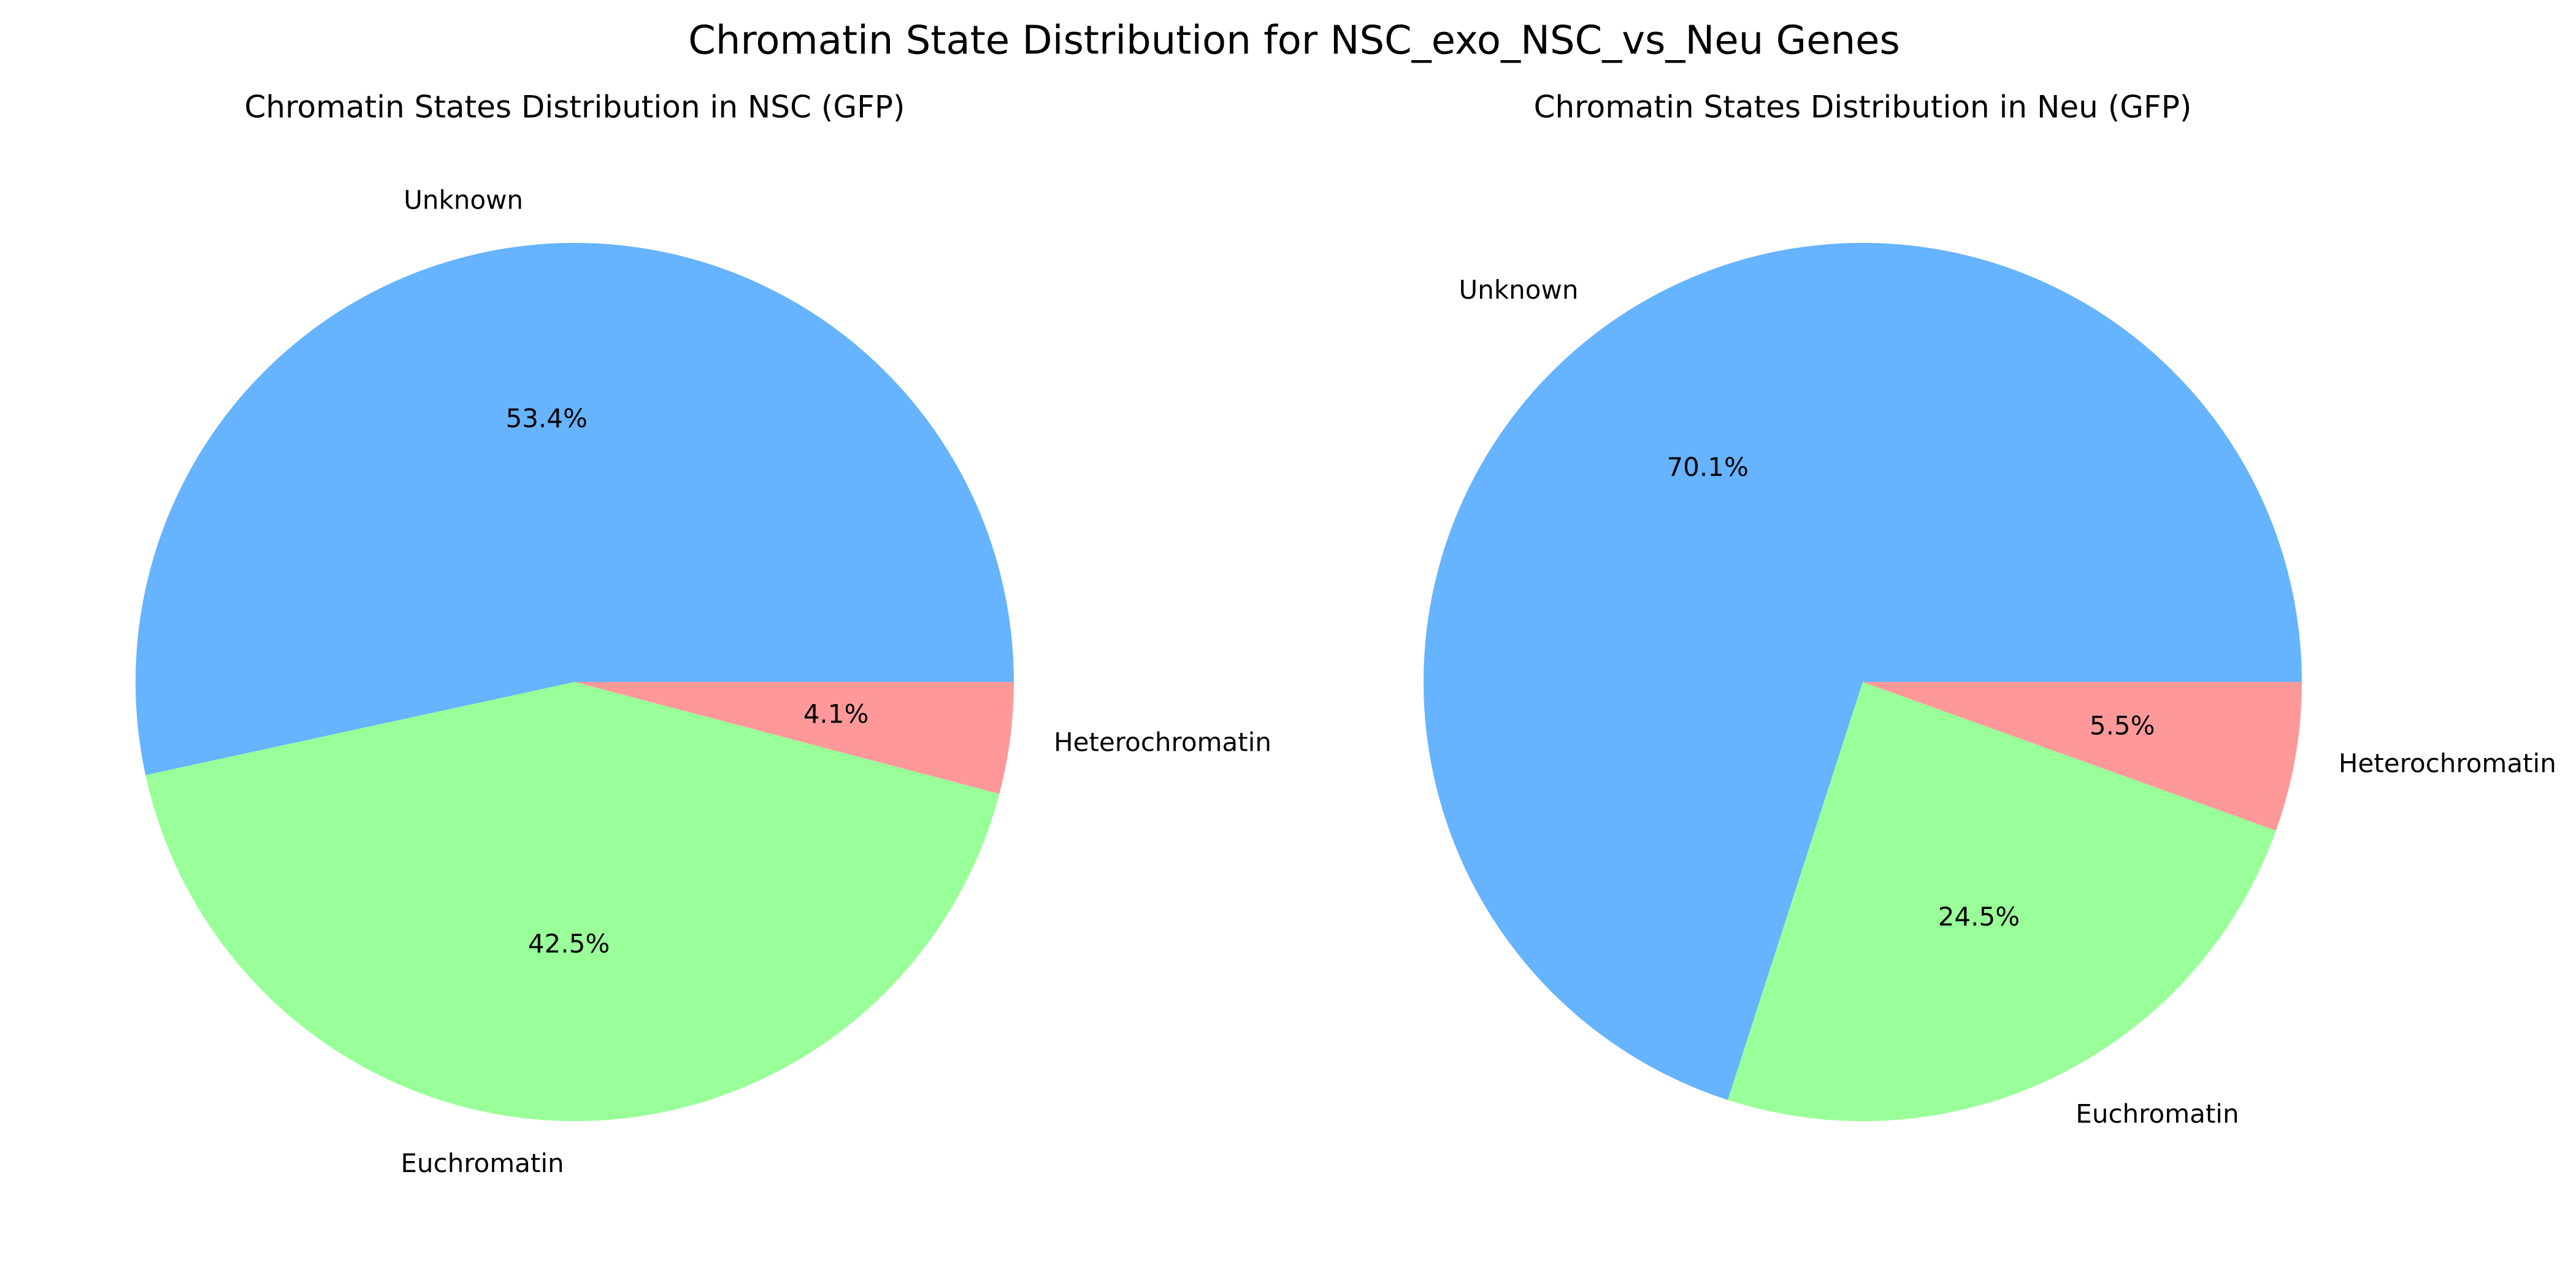 The height and width of the screenshot is (1288, 2576). What do you see at coordinates (546, 418) in the screenshot?
I see `slice-percent-unknown: 53.4%` at bounding box center [546, 418].